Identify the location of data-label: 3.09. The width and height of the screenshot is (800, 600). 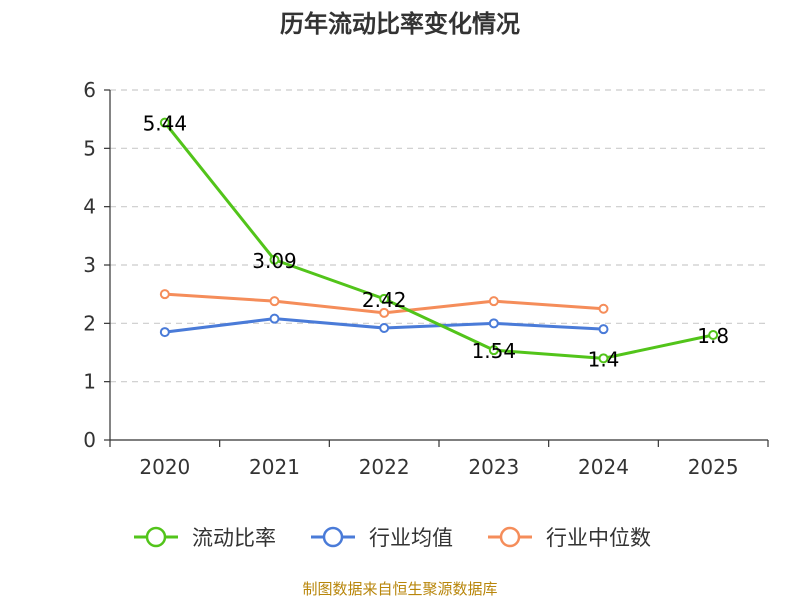
(274, 261).